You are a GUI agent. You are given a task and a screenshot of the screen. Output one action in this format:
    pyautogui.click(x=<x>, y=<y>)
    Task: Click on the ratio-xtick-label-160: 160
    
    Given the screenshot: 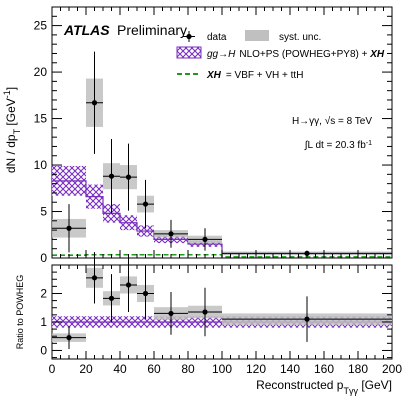 What is the action you would take?
    pyautogui.click(x=324, y=369)
    